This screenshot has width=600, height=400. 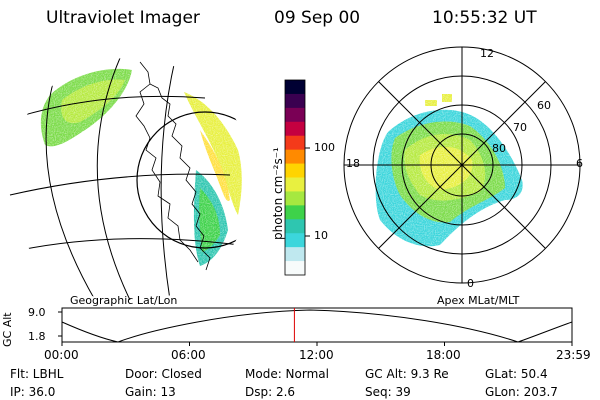 What do you see at coordinates (37, 336) in the screenshot?
I see `orbit-ytick-low: 1.8` at bounding box center [37, 336].